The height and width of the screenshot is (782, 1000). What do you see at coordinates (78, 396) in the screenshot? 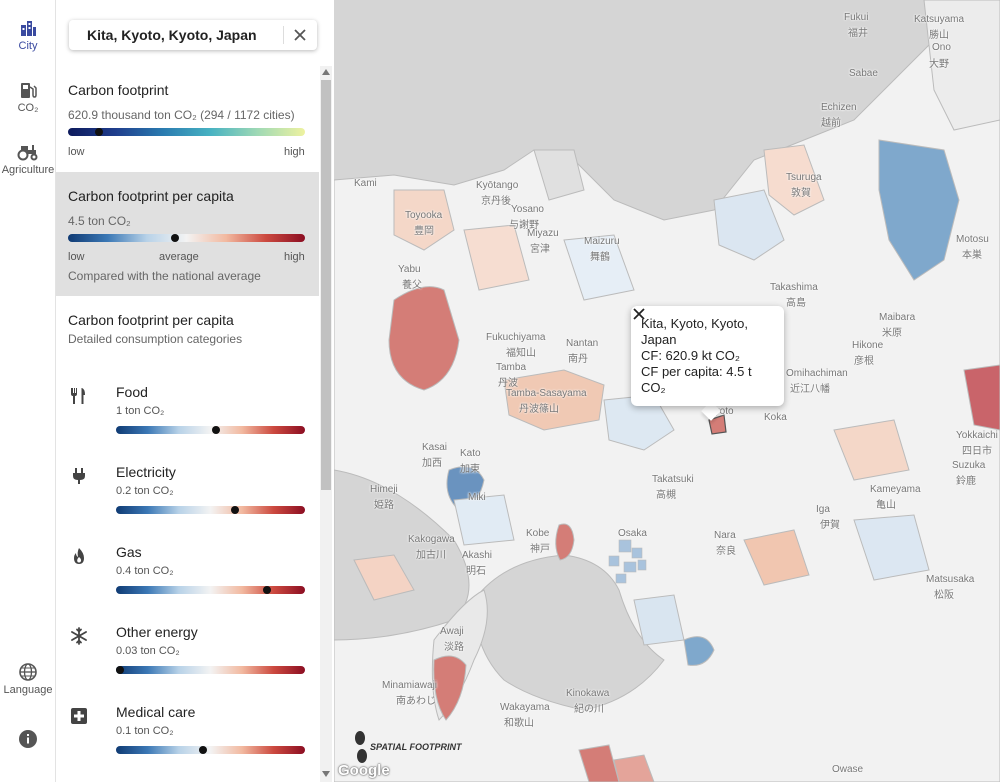
I see `fork-knife-icon` at bounding box center [78, 396].